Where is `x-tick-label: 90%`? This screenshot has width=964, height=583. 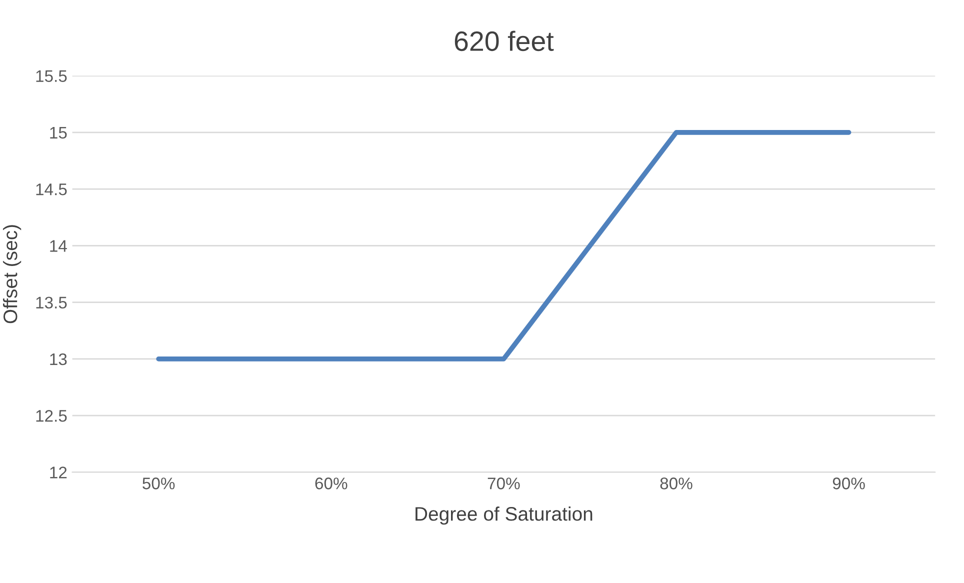 x-tick-label: 90% is located at coordinates (848, 484).